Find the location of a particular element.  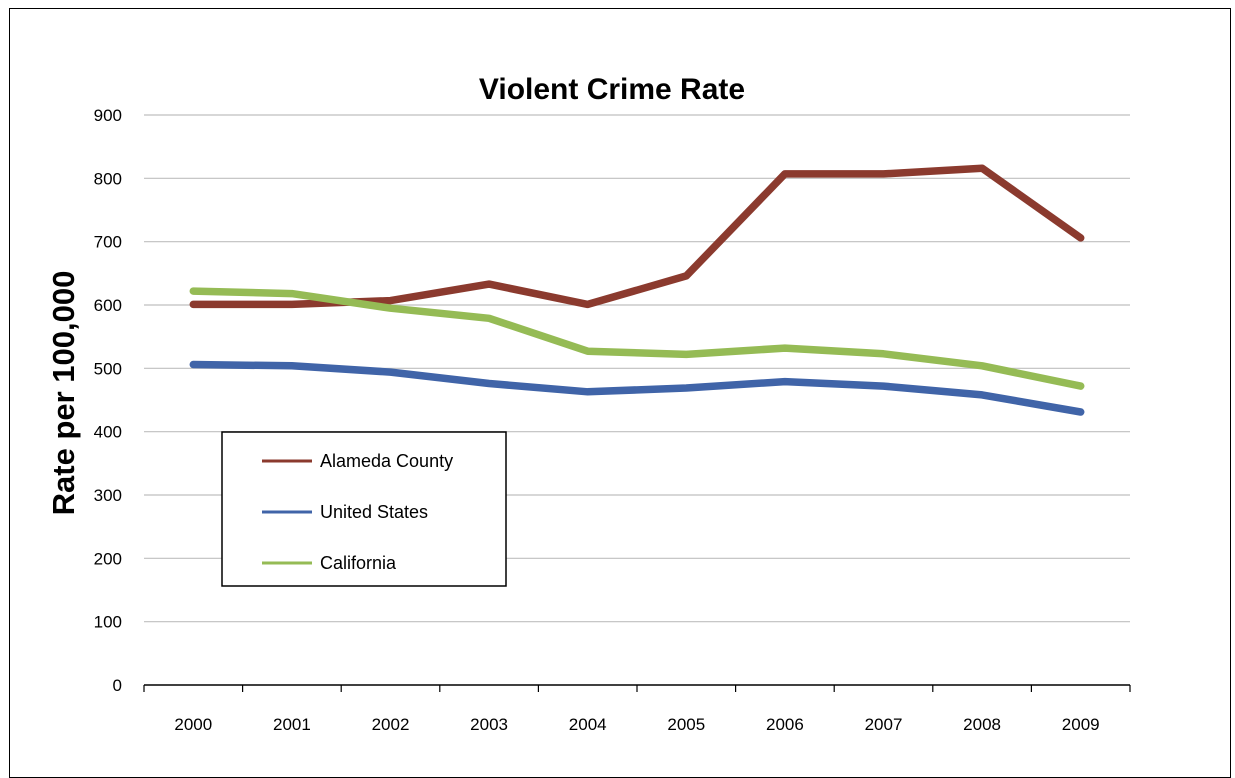

x-tick-label: 2004 is located at coordinates (588, 724).